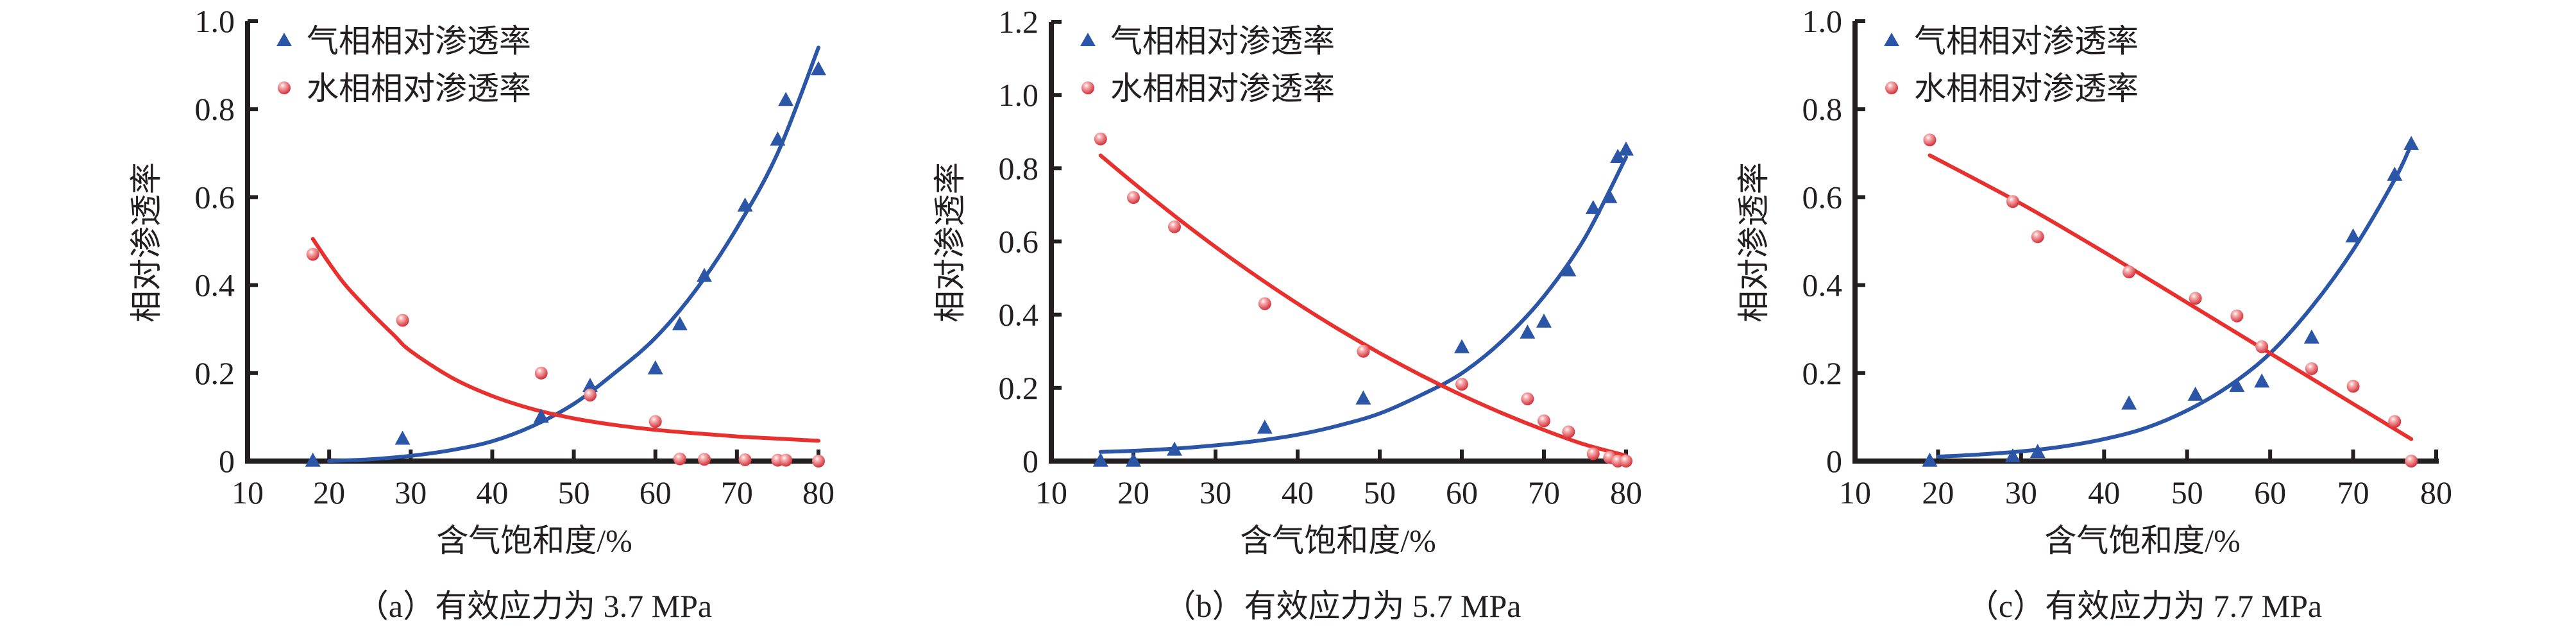  Describe the element at coordinates (534, 606) in the screenshot. I see `panel-caption: （a）有效应力为 3.7 MPa` at that location.